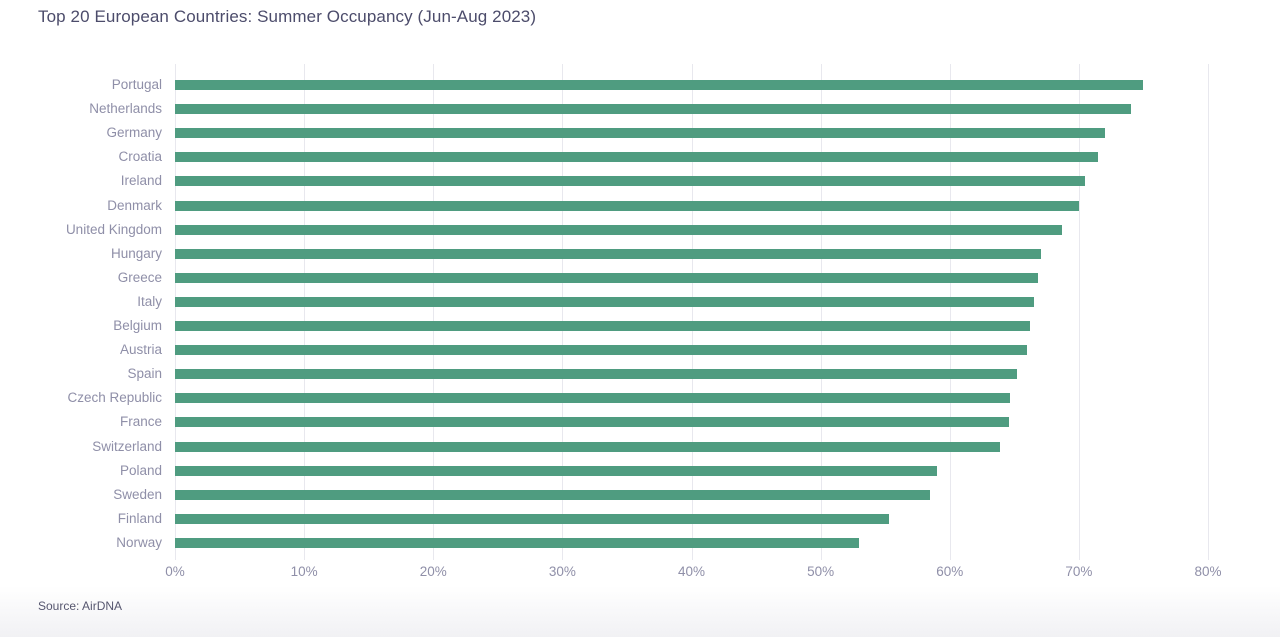 The width and height of the screenshot is (1280, 637). I want to click on x-tick-label: 50%, so click(821, 571).